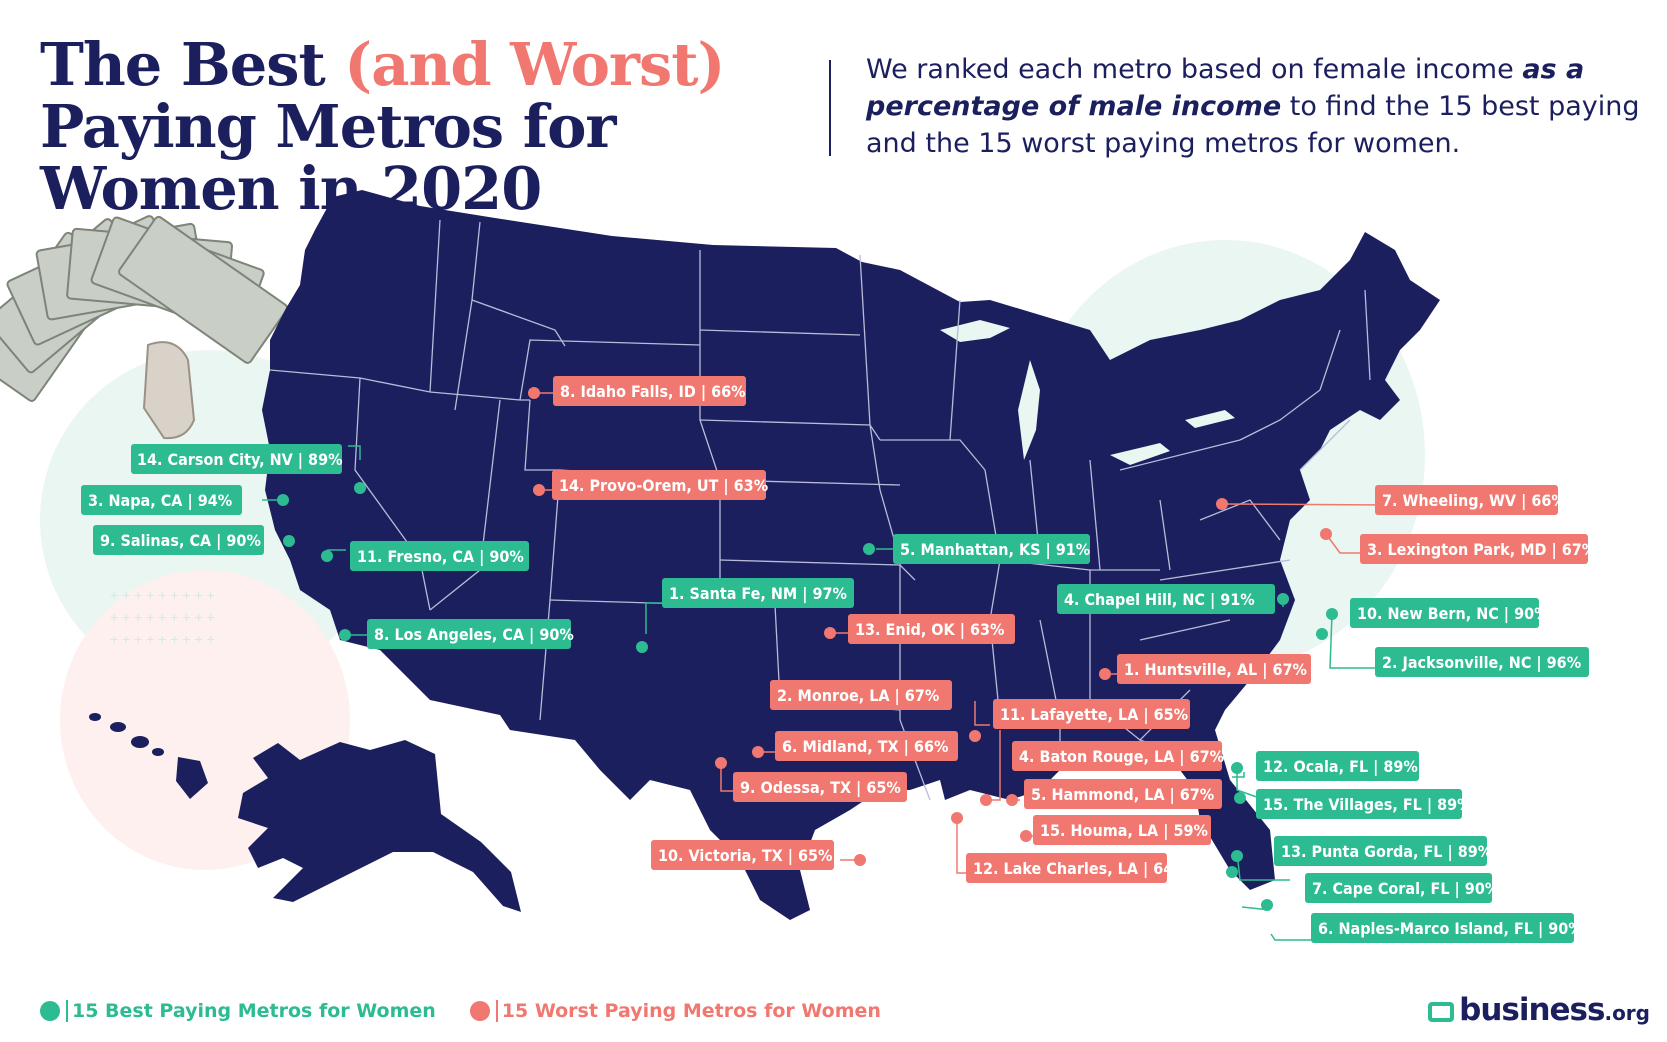  Describe the element at coordinates (534, 64) in the screenshot. I see `title-accent: (and Worst)` at that location.